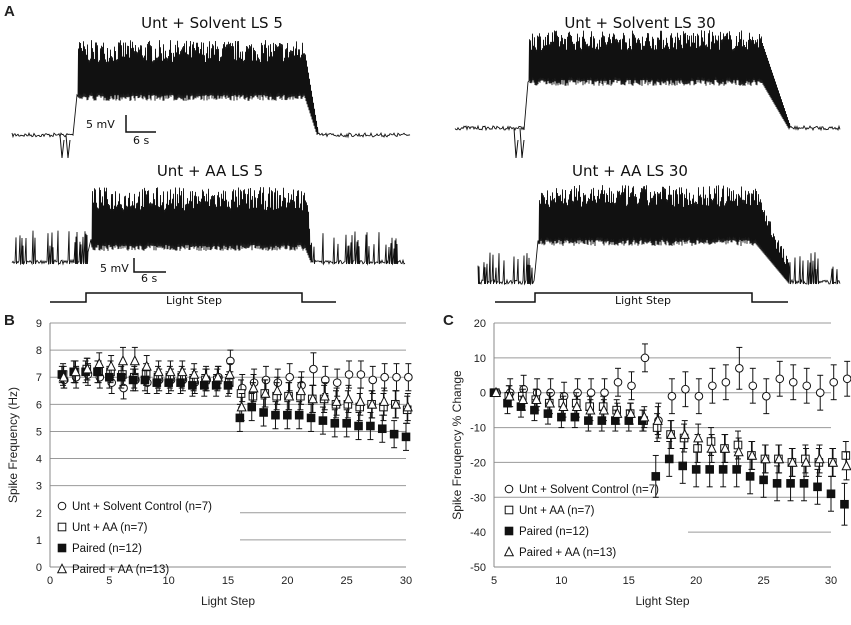  Describe the element at coordinates (39, 541) in the screenshot. I see `y-tick-label: 1` at that location.